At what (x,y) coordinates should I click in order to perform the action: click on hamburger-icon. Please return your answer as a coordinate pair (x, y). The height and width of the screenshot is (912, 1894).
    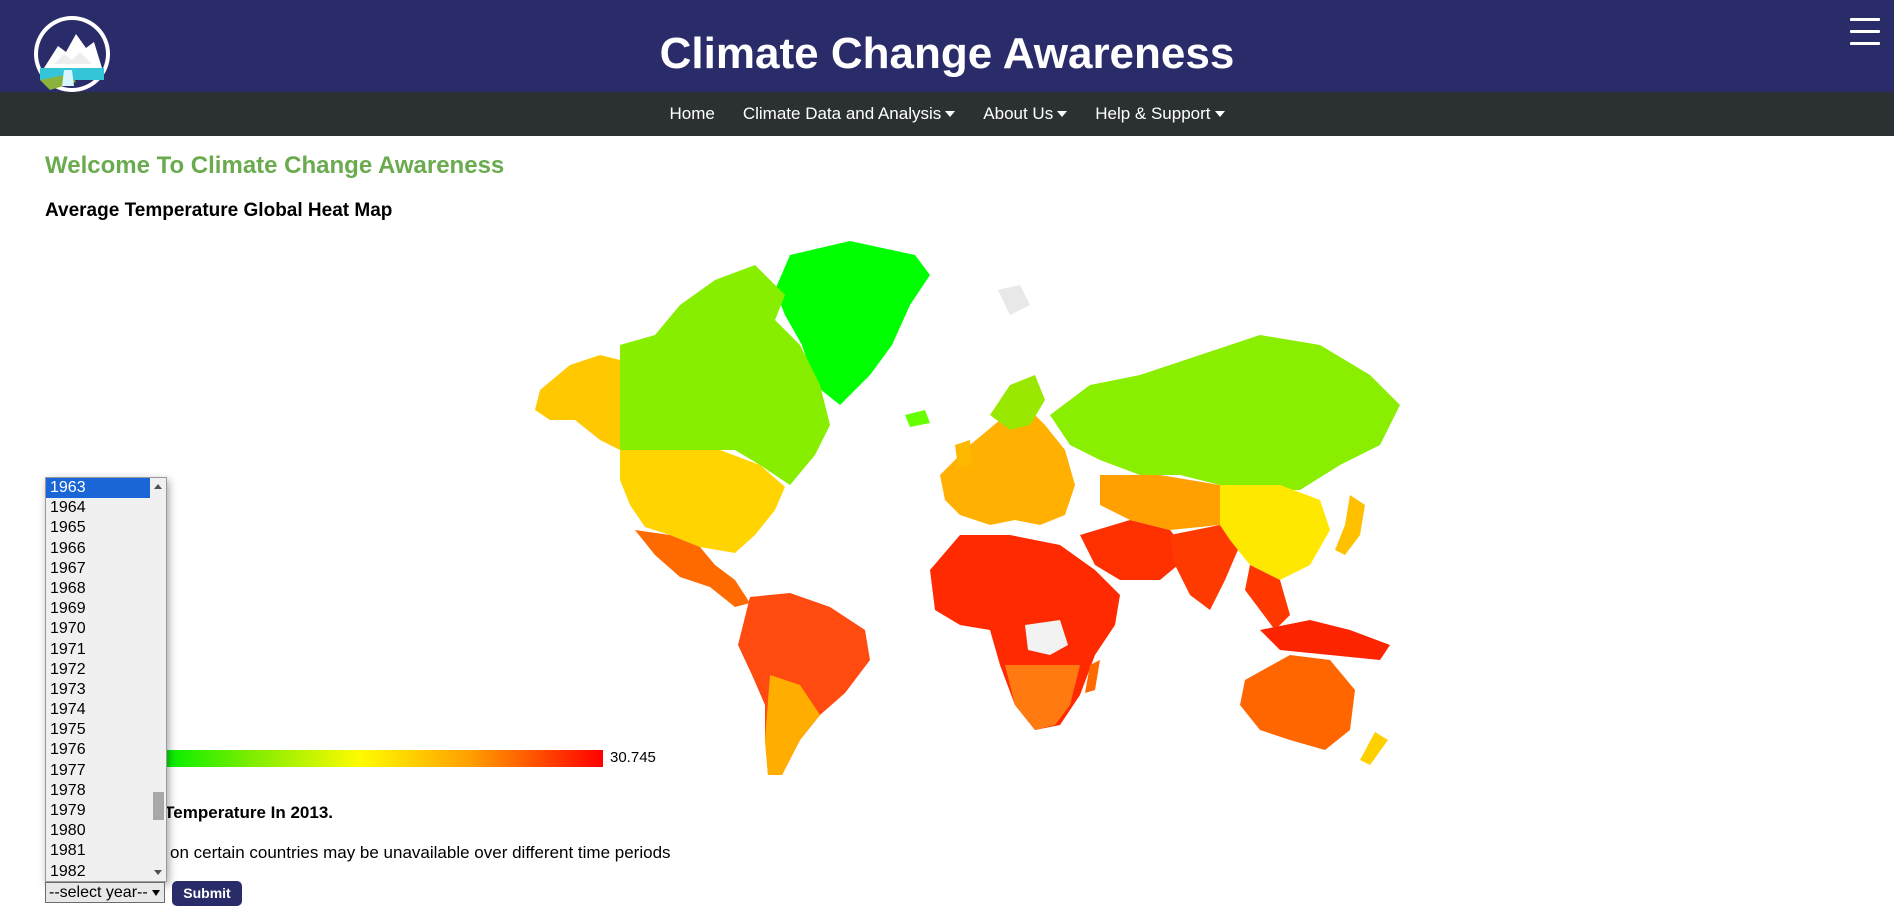
    Looking at the image, I should click on (1865, 33).